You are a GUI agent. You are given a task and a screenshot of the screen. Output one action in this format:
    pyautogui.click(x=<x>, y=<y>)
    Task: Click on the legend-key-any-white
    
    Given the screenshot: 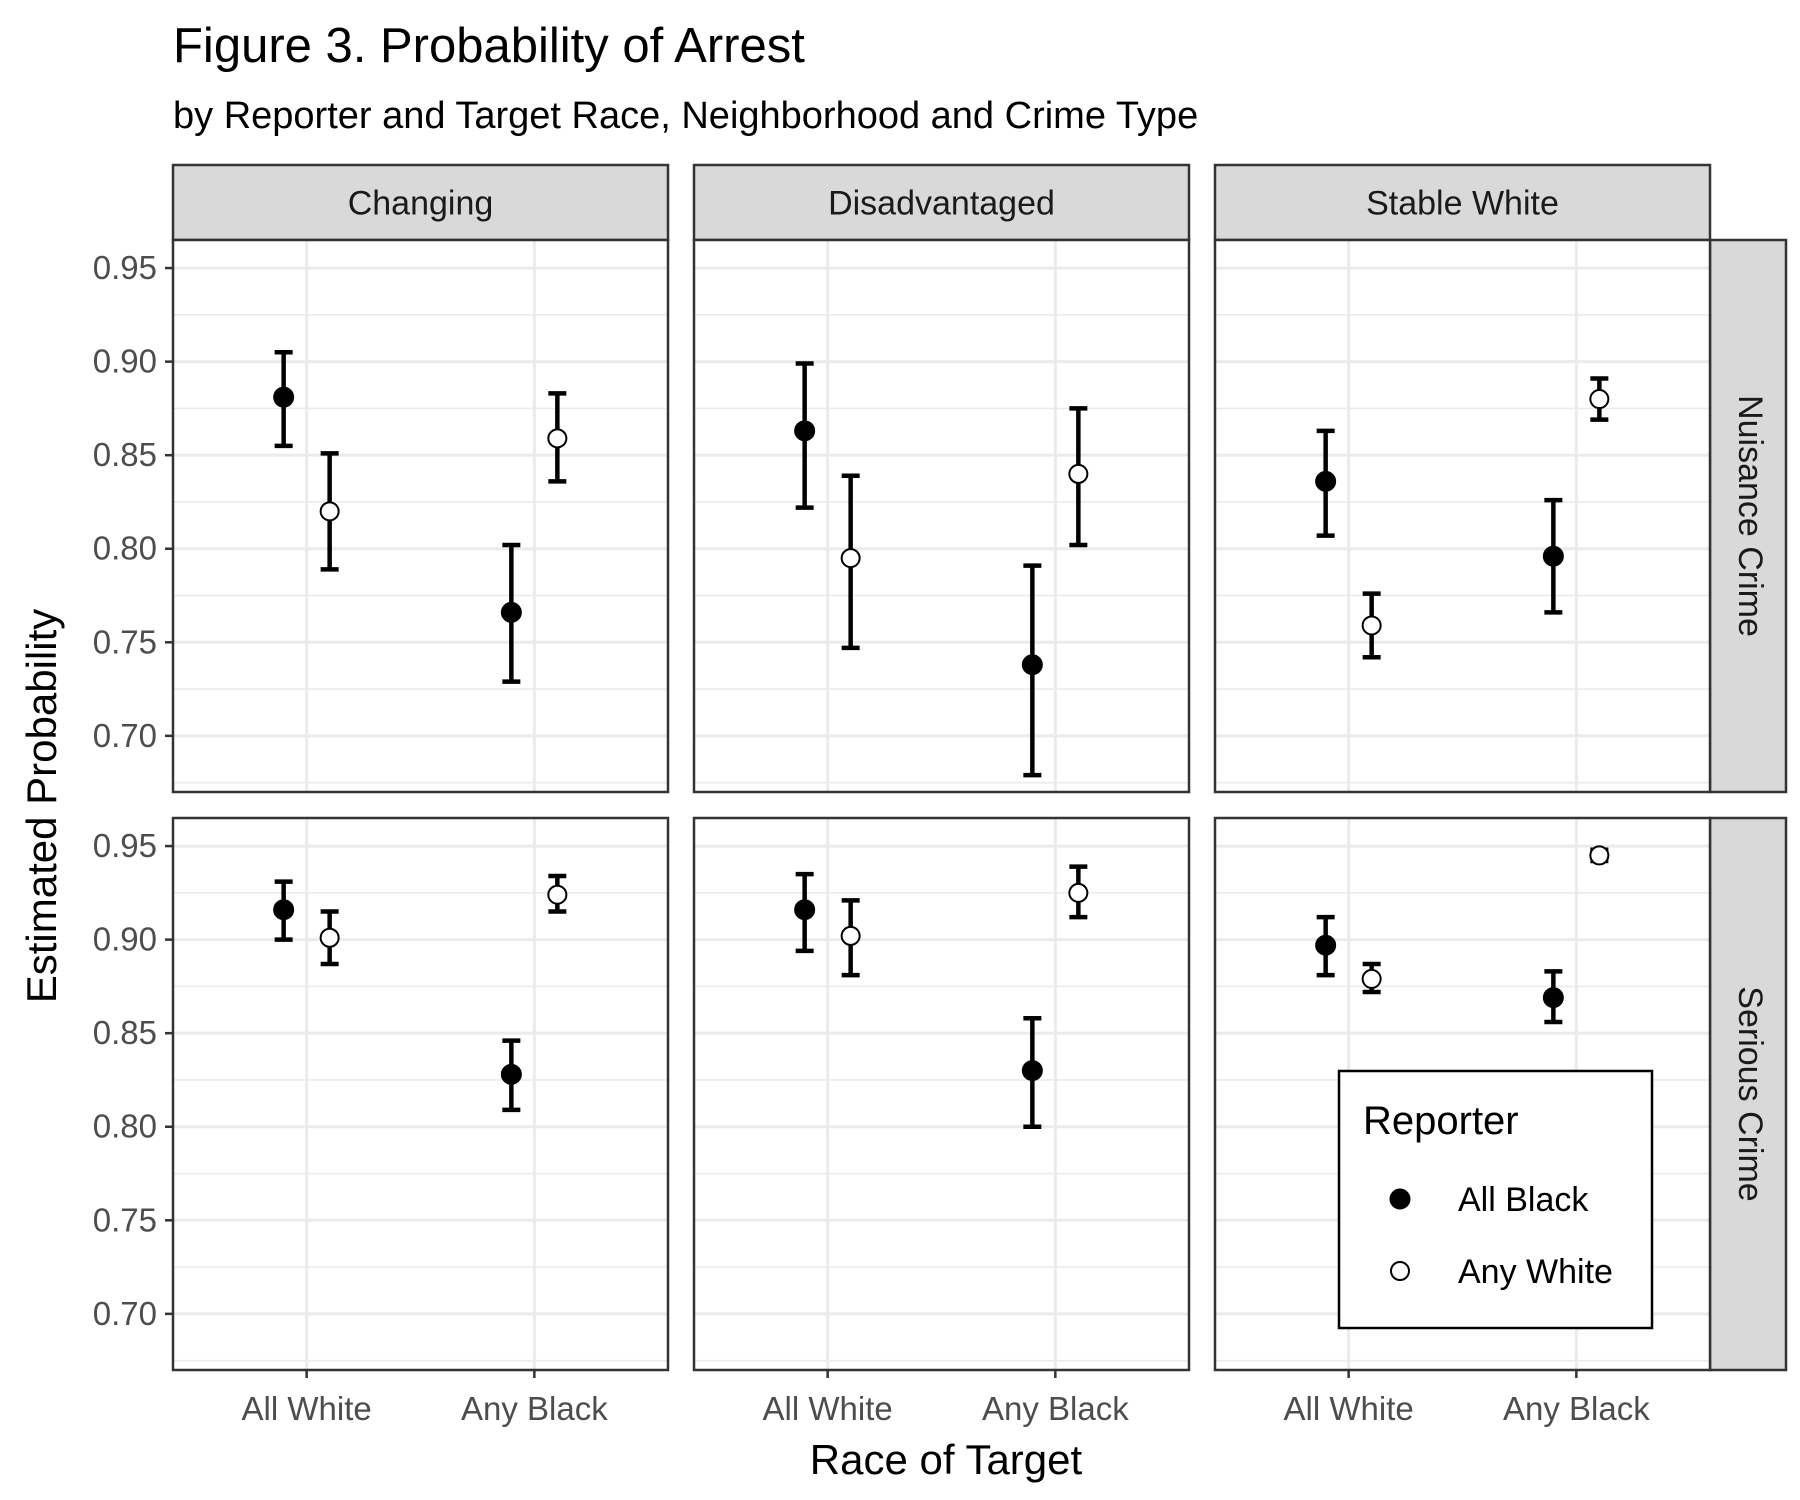 What is the action you would take?
    pyautogui.click(x=1400, y=1271)
    